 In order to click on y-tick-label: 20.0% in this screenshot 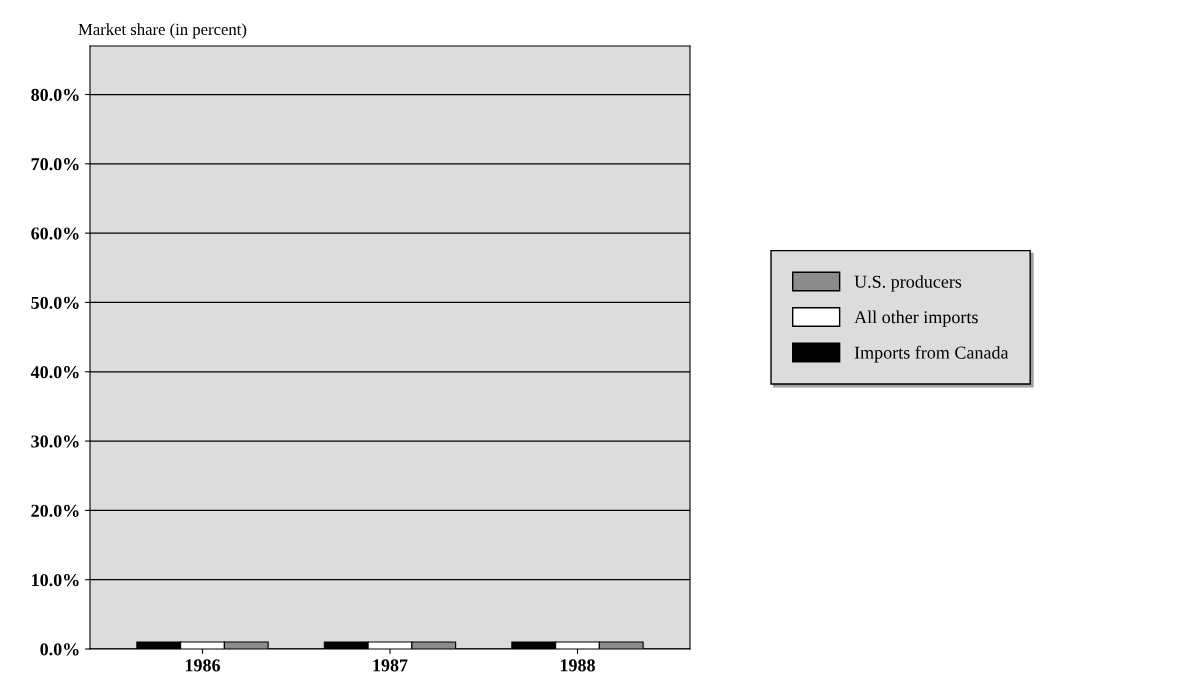, I will do `click(55, 510)`.